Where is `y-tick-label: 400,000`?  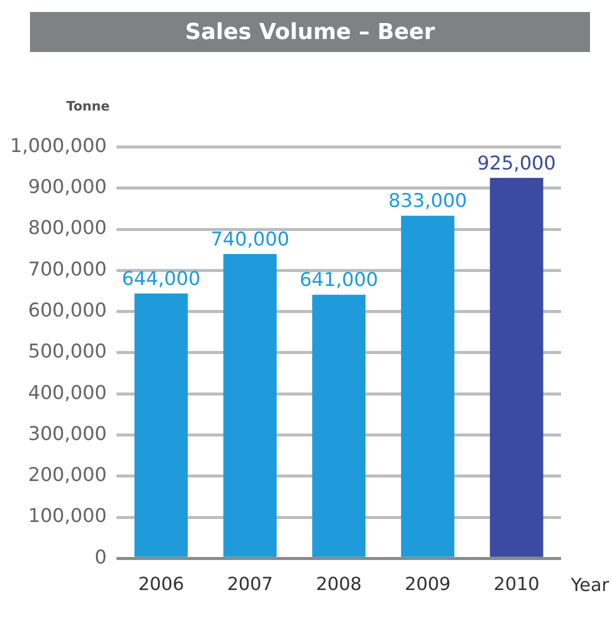
y-tick-label: 400,000 is located at coordinates (67, 393).